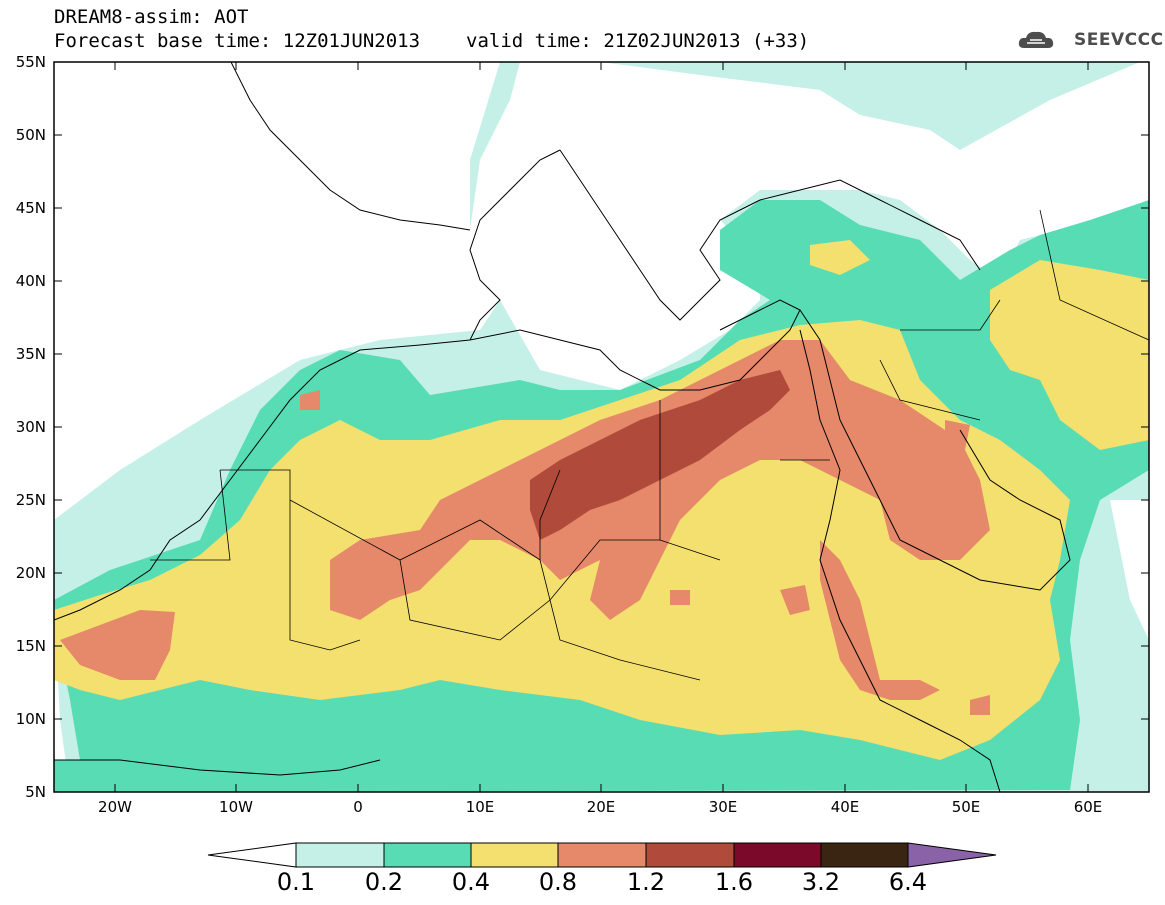  What do you see at coordinates (558, 882) in the screenshot?
I see `colorbar-label: 0.8` at bounding box center [558, 882].